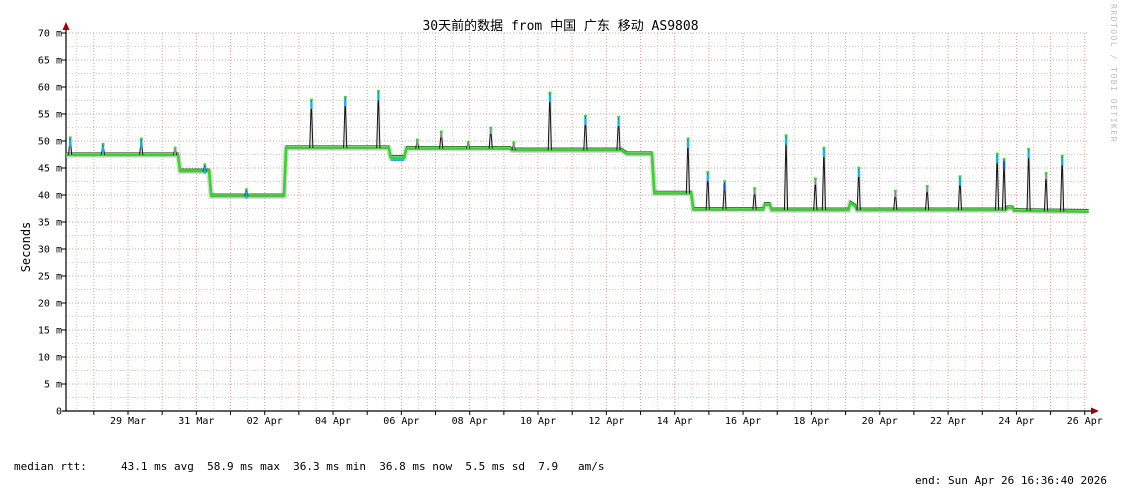 This screenshot has height=494, width=1121. Describe the element at coordinates (1085, 421) in the screenshot. I see `x-tick-label: 26 Apr` at that location.